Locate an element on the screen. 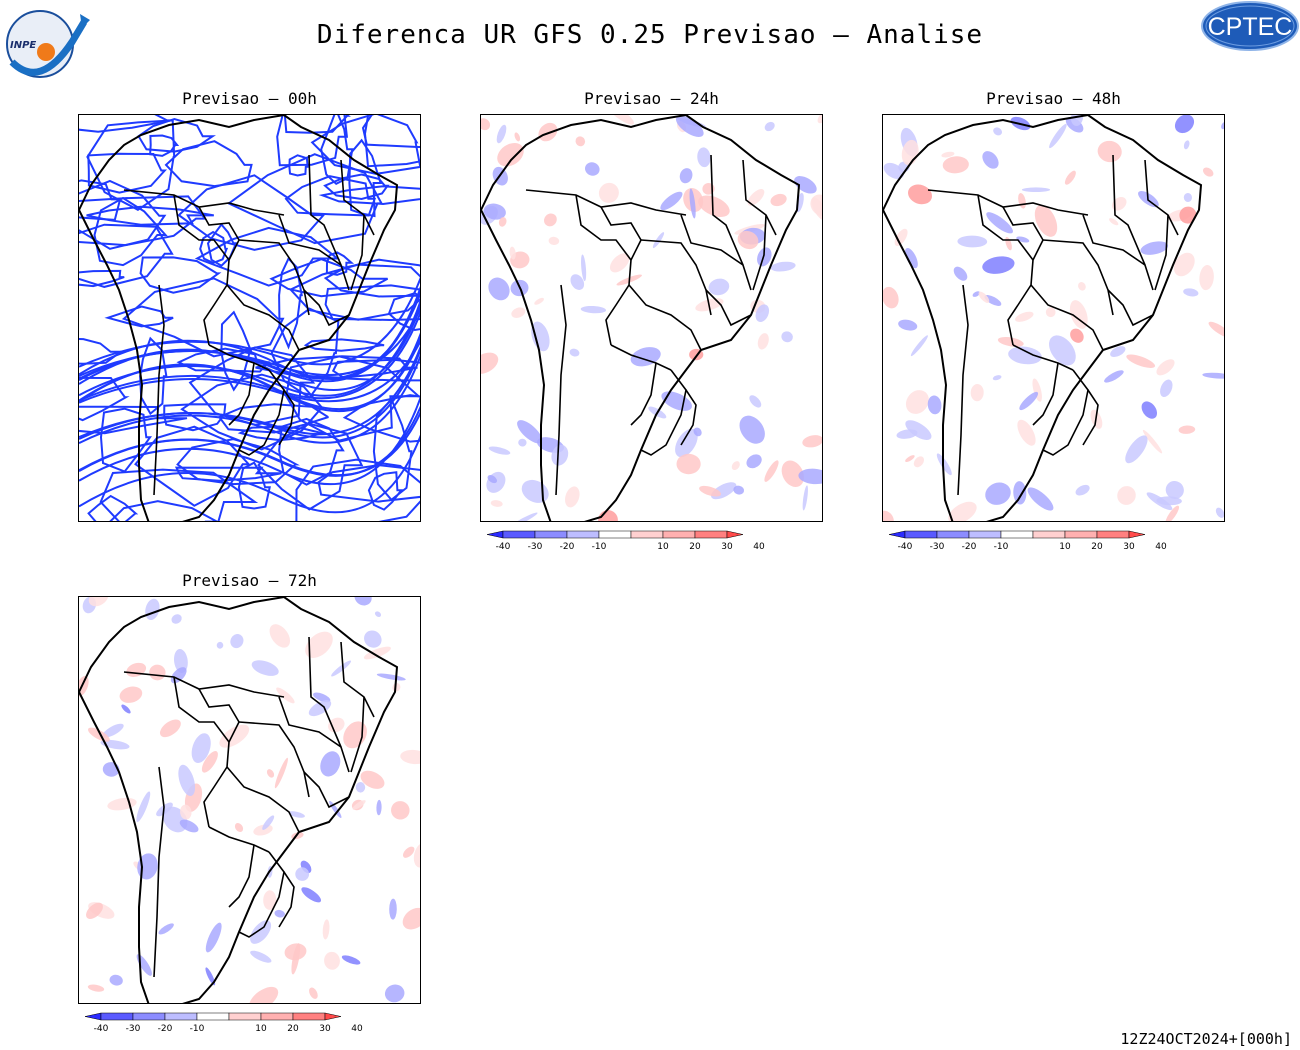 This screenshot has width=1300, height=1050. map-panel-24h is located at coordinates (651, 318).